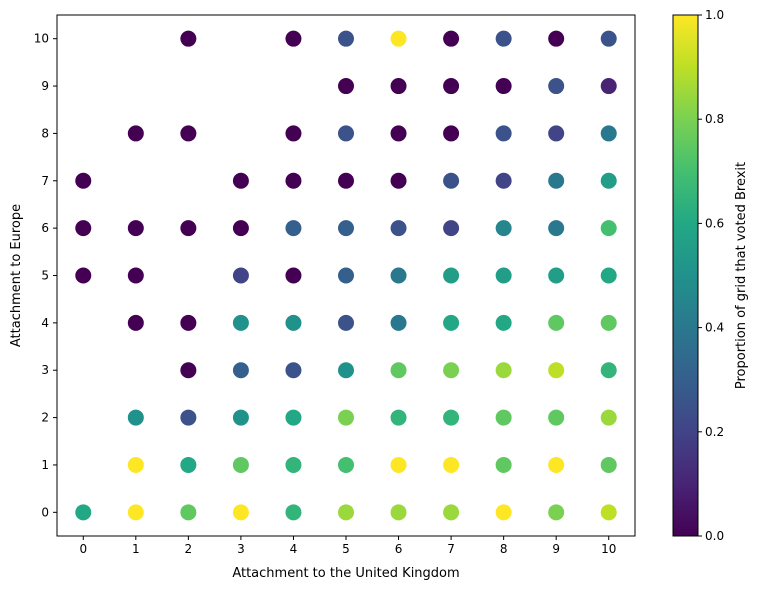  Describe the element at coordinates (741, 275) in the screenshot. I see `colorbar-label: Proportion of grid that voted Brexit` at that location.